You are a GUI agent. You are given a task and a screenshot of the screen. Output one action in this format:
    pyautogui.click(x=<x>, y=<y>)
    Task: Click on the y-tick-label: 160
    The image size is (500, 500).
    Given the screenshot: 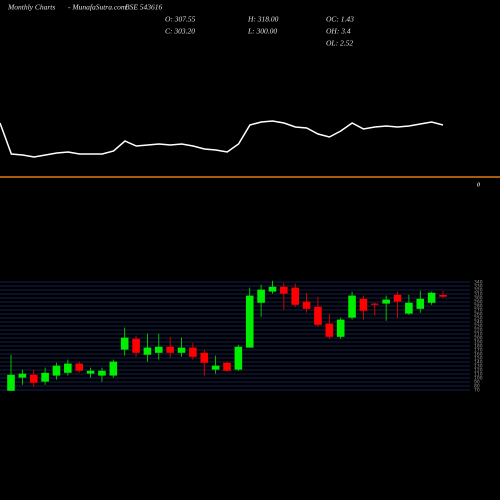 What is the action you would take?
    pyautogui.click(x=478, y=355)
    